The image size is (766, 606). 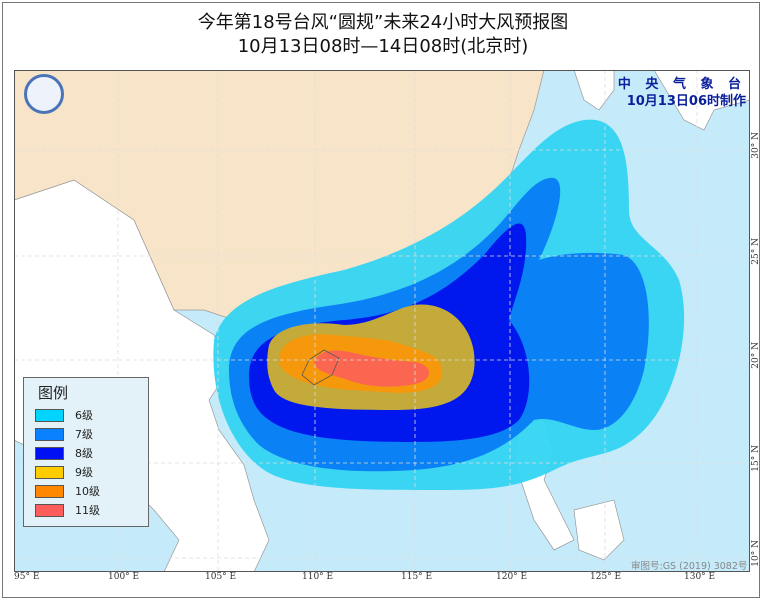 I want to click on legend-item-11: 11级, so click(x=67, y=510).